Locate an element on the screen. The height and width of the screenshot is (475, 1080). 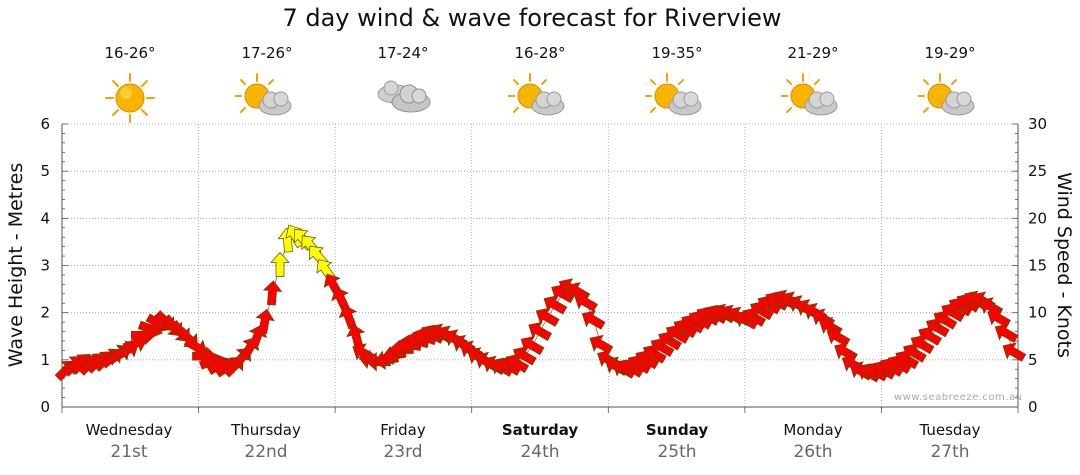
y-tick-label-left: 0 is located at coordinates (45, 407).